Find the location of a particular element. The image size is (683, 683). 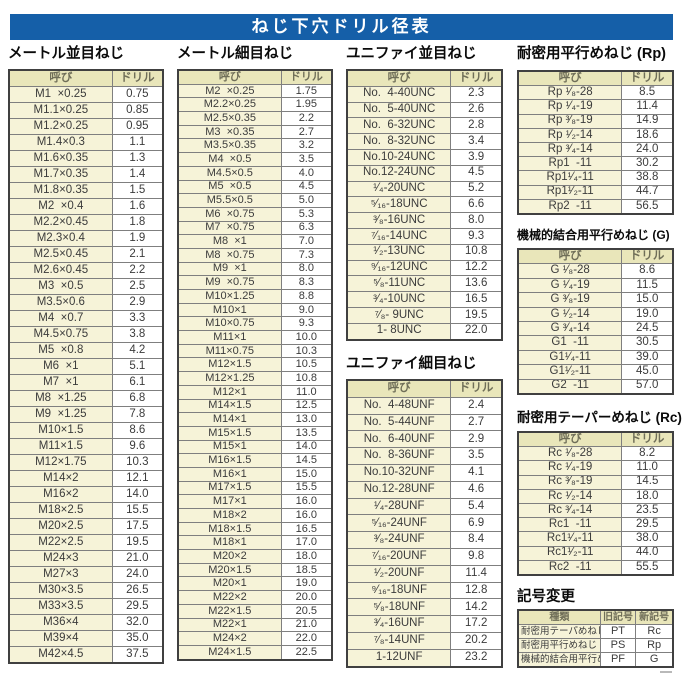

table-row: Rc1 -11 29.5 is located at coordinates (595, 525).